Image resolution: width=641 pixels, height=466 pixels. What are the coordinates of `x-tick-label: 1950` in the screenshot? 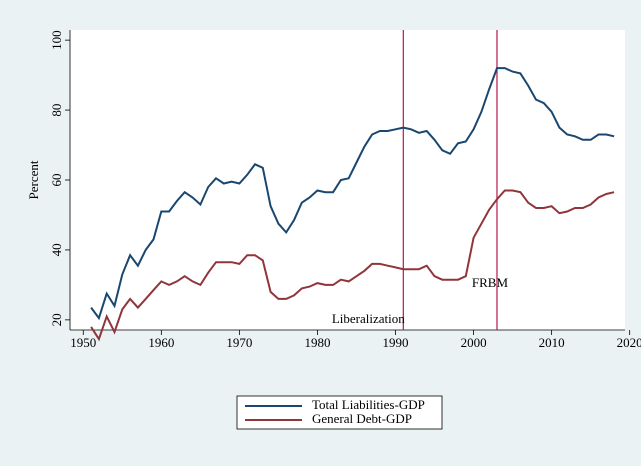 It's located at (83, 342).